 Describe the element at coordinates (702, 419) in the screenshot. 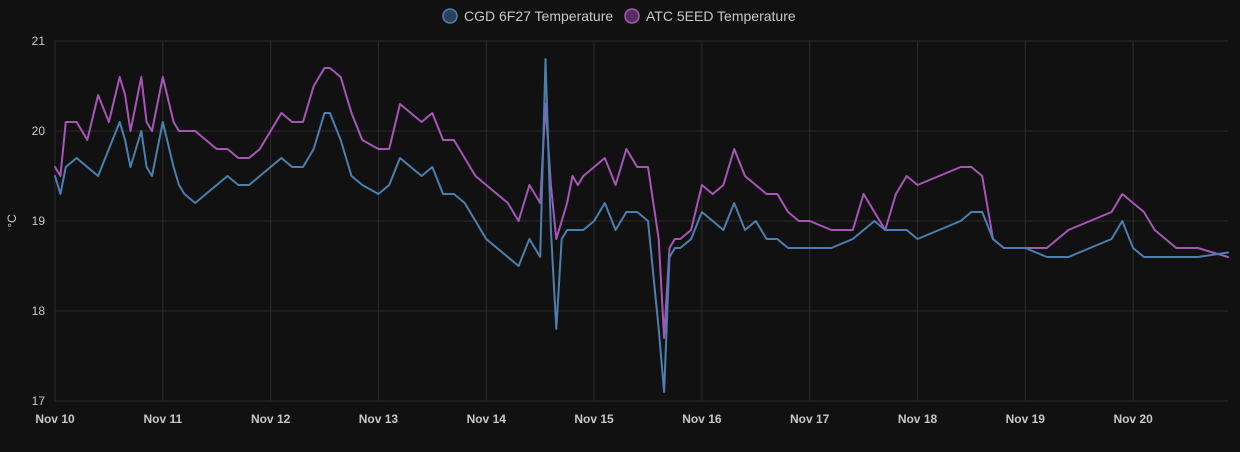

I see `x-tick-label: Nov 16` at that location.